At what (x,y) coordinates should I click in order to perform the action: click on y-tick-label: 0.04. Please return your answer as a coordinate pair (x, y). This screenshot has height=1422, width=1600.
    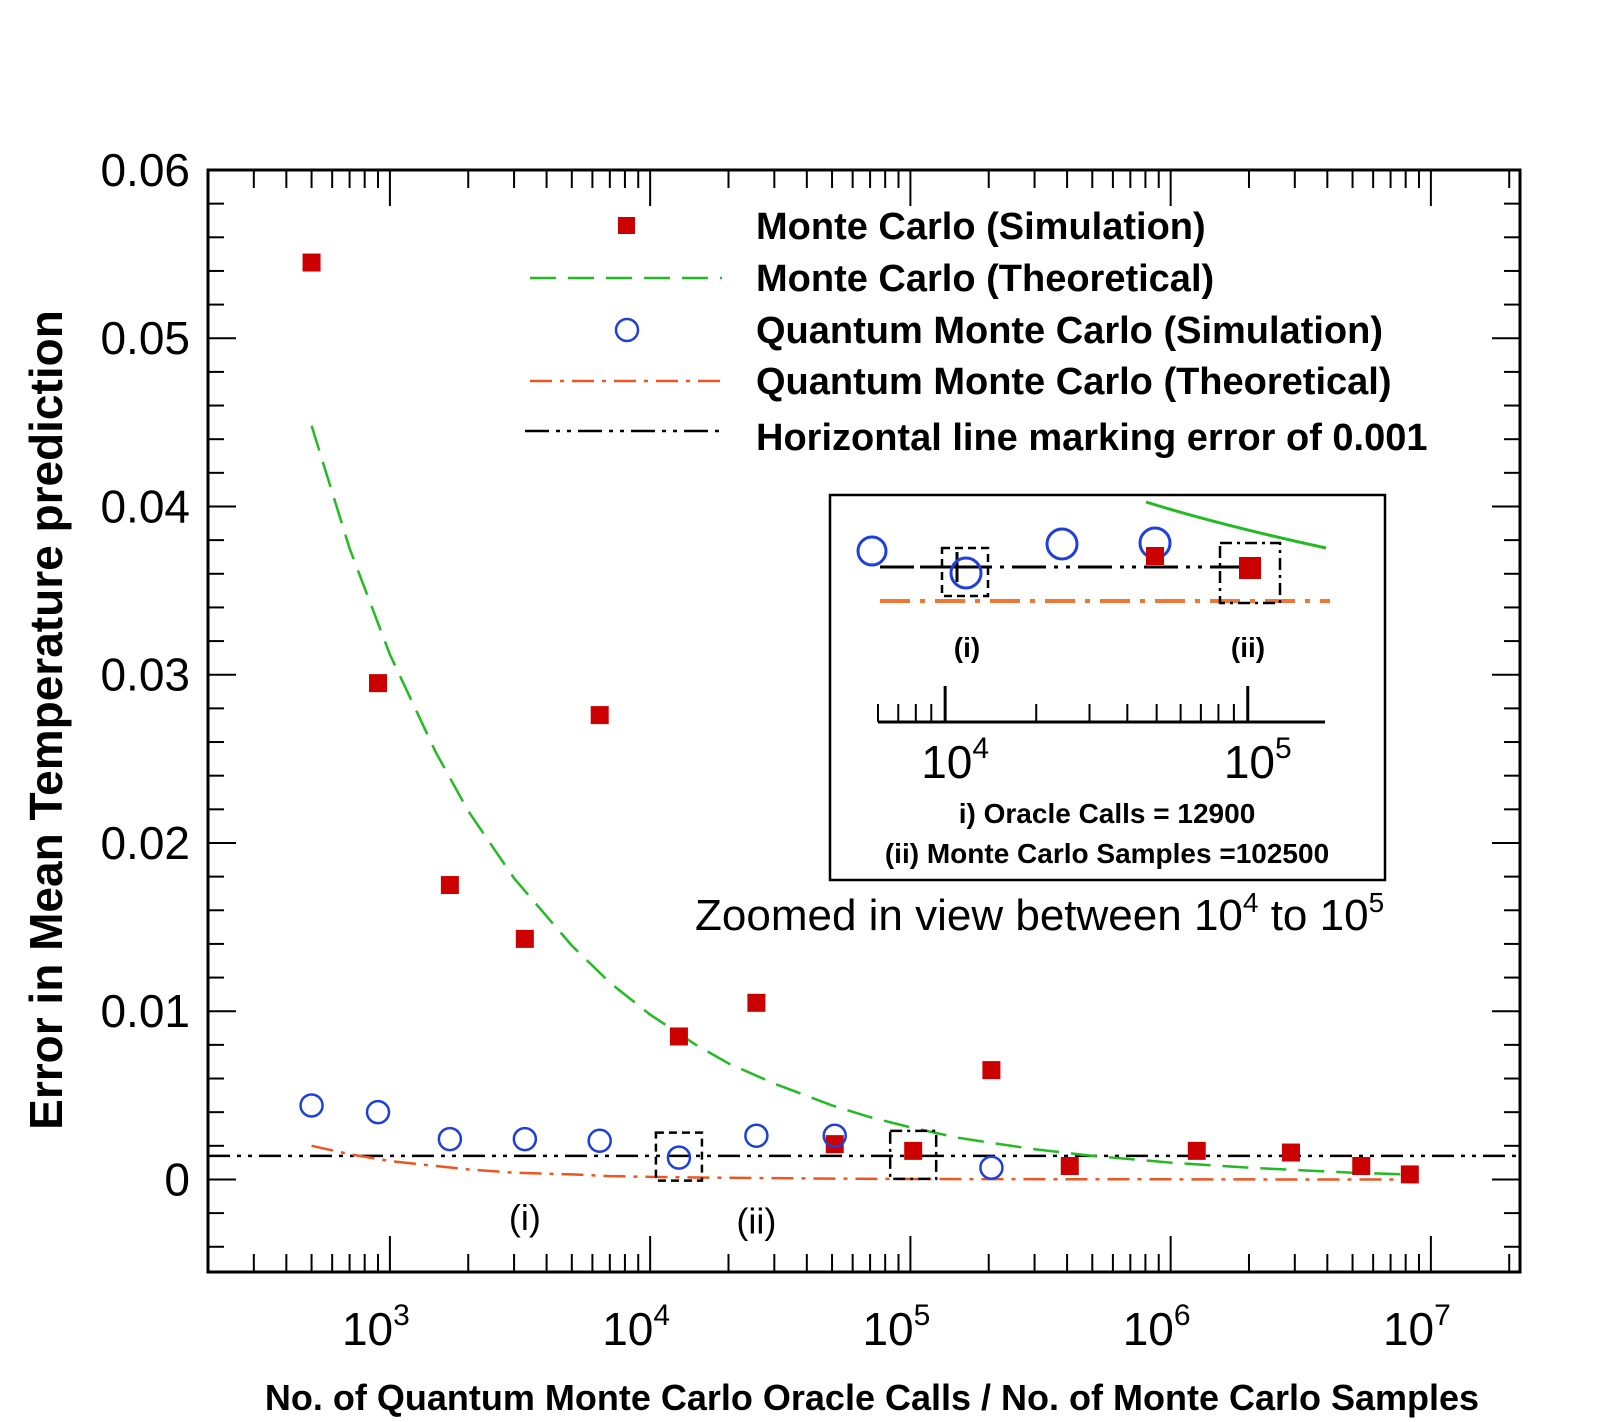
    Looking at the image, I should click on (145, 506).